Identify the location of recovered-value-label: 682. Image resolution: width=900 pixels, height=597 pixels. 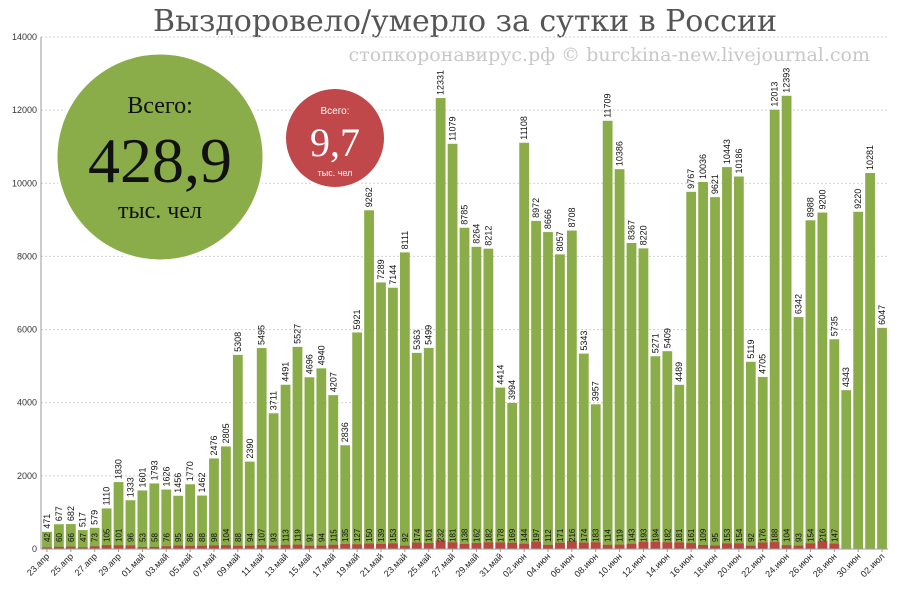
(71, 513).